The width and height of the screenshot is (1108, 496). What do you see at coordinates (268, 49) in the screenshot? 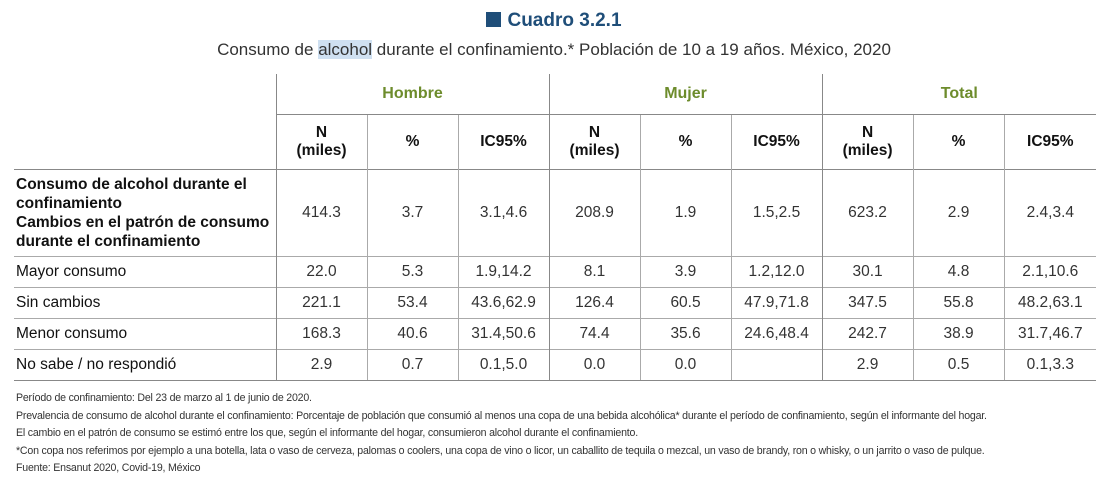
I see `subtitle-start: Consumo de` at bounding box center [268, 49].